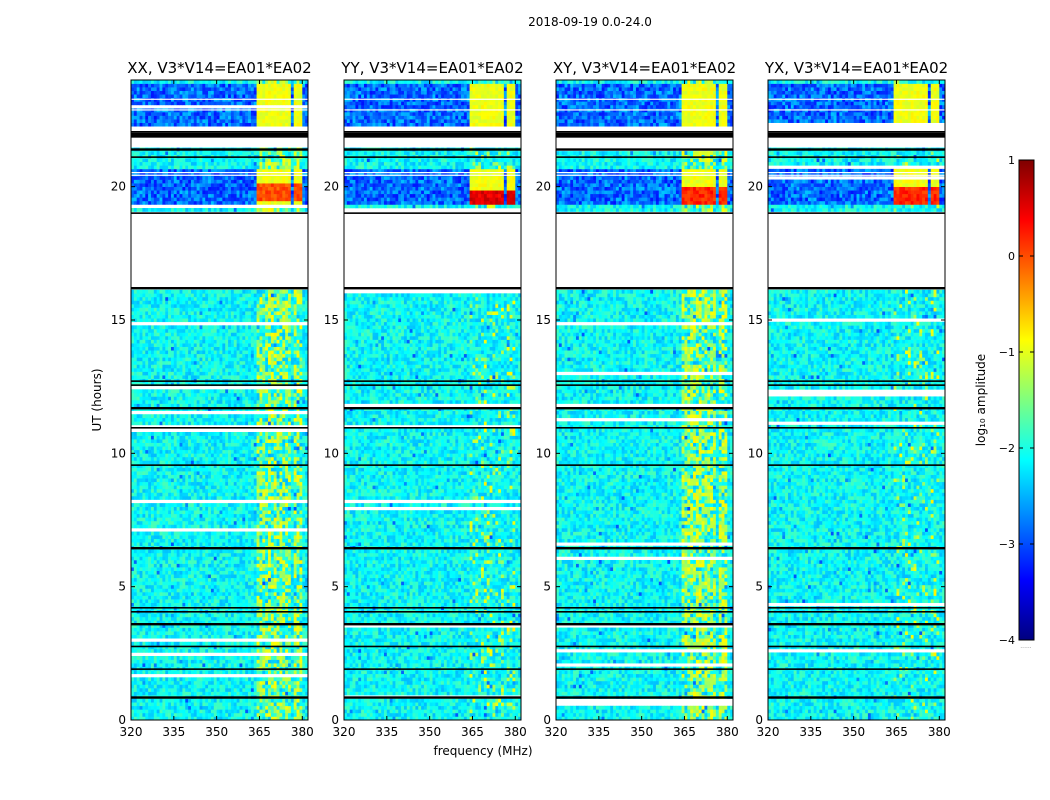  What do you see at coordinates (431, 68) in the screenshot?
I see `panel-title: YY, V3*V14=EA01*EA02` at bounding box center [431, 68].